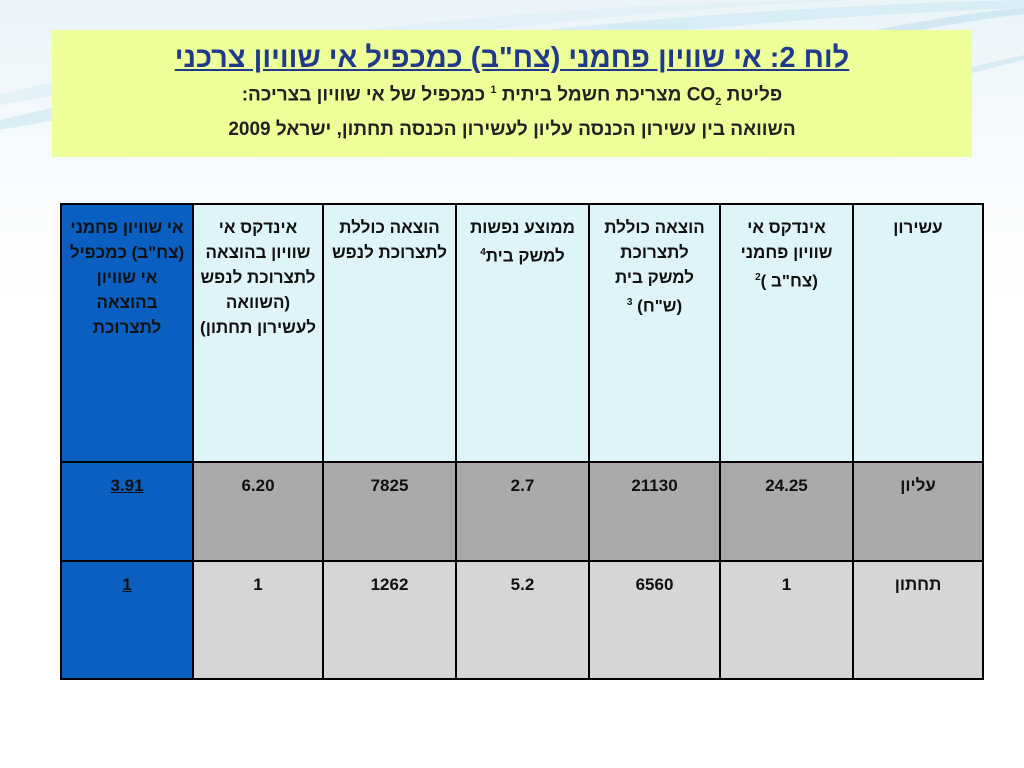  What do you see at coordinates (918, 333) in the screenshot?
I see `header-decile: עשירון` at bounding box center [918, 333].